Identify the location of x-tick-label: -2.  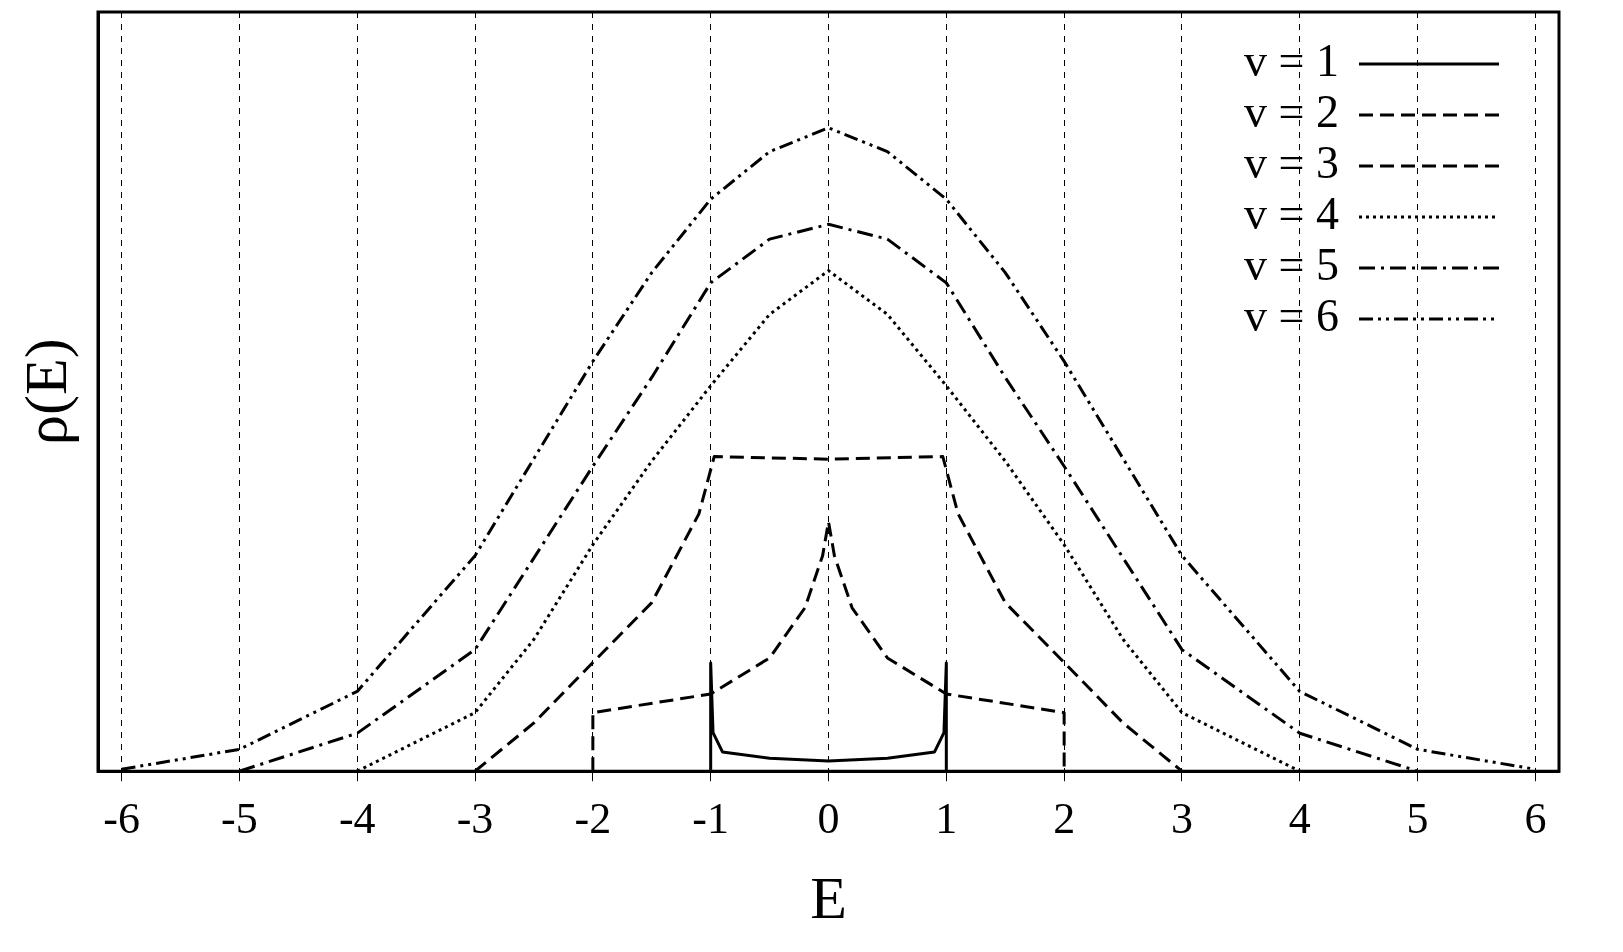
(593, 819).